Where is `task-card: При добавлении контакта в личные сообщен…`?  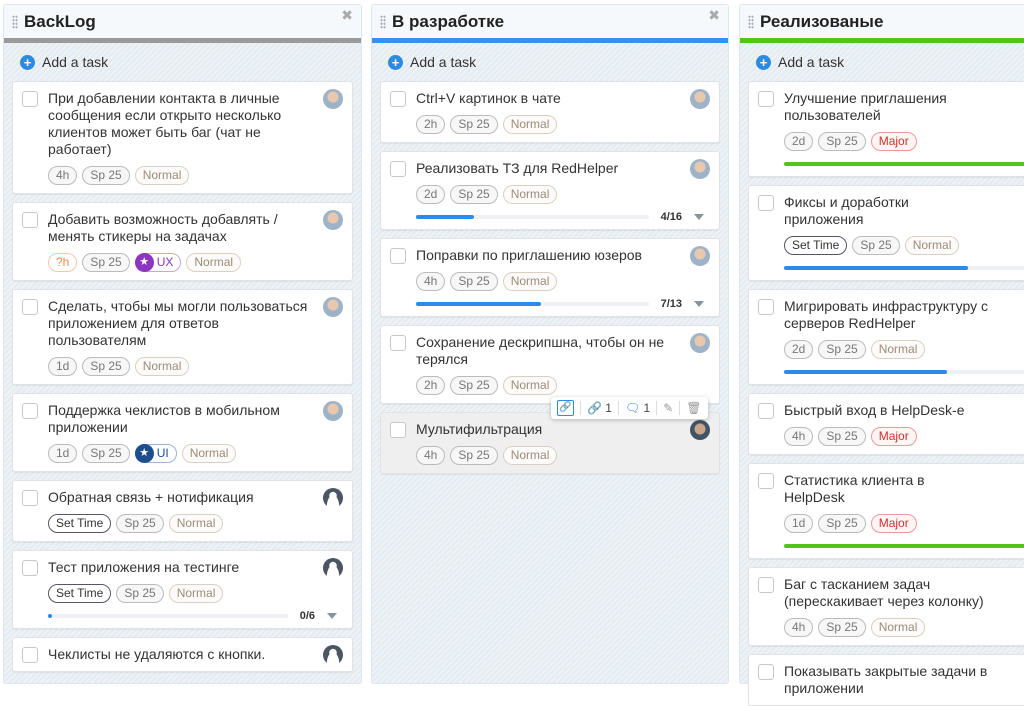 task-card: При добавлении контакта в личные сообщен… is located at coordinates (182, 137).